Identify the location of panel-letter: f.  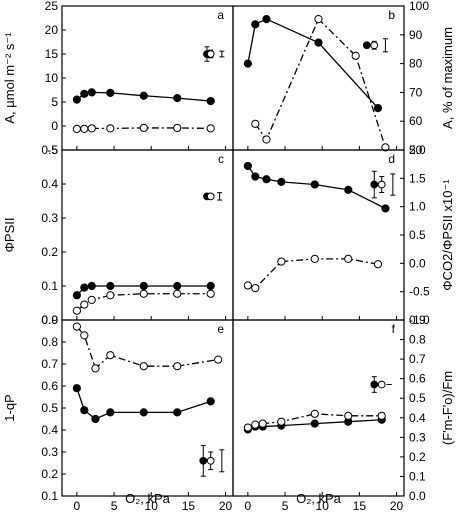
(394, 329).